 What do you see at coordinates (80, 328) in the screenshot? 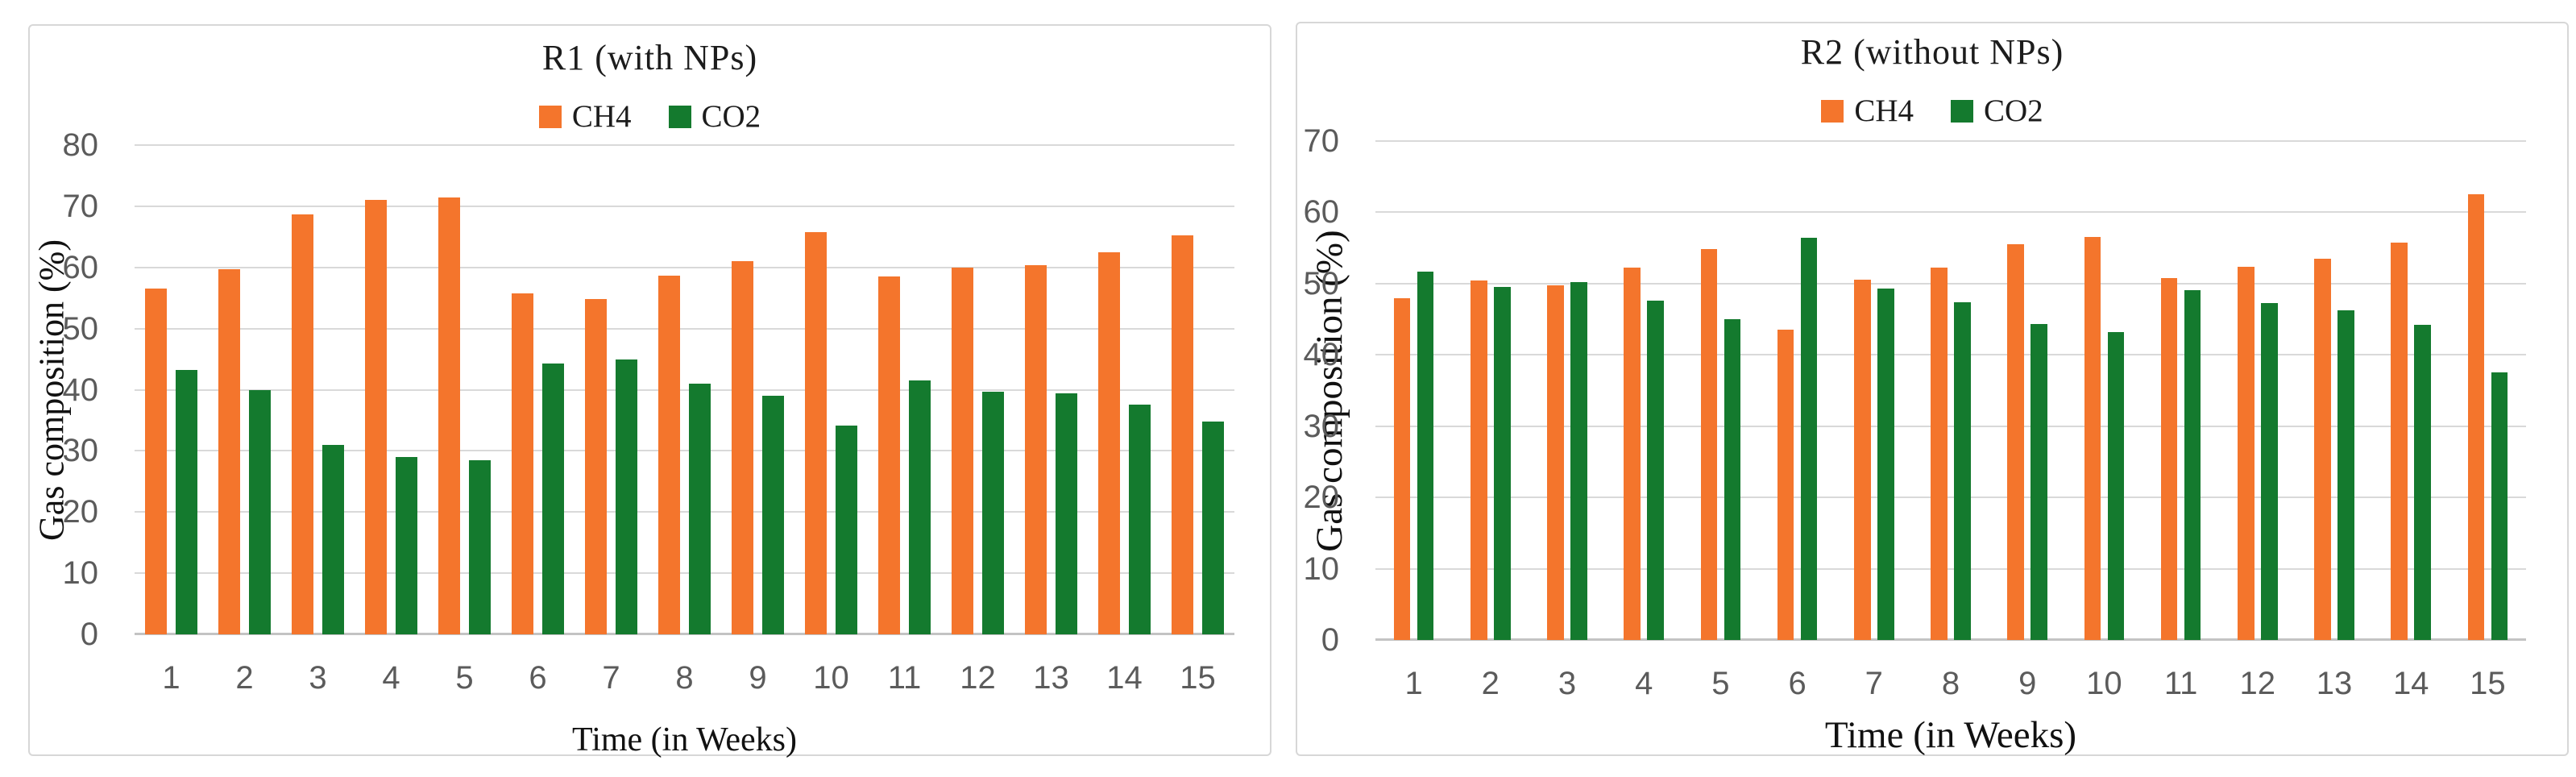
I see `y-tick-label: 50` at bounding box center [80, 328].